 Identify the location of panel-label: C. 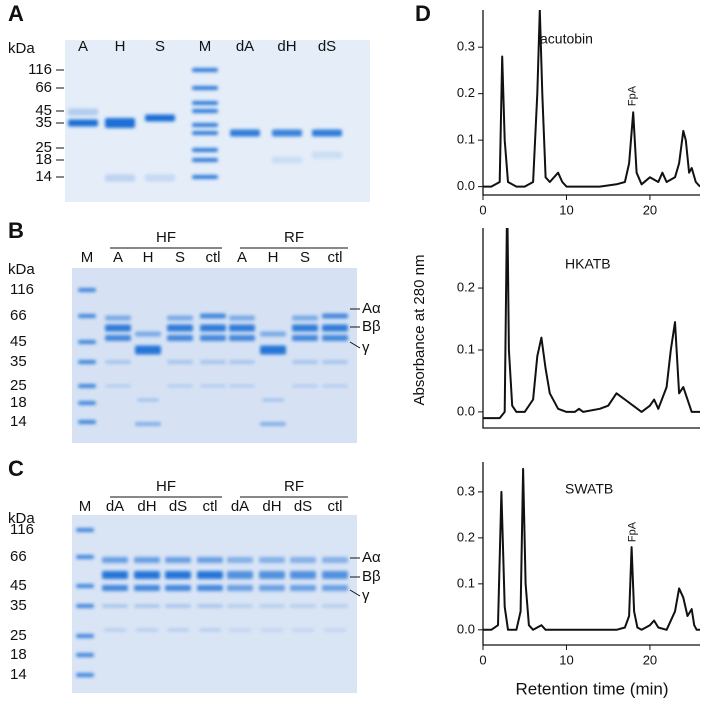
(16, 468).